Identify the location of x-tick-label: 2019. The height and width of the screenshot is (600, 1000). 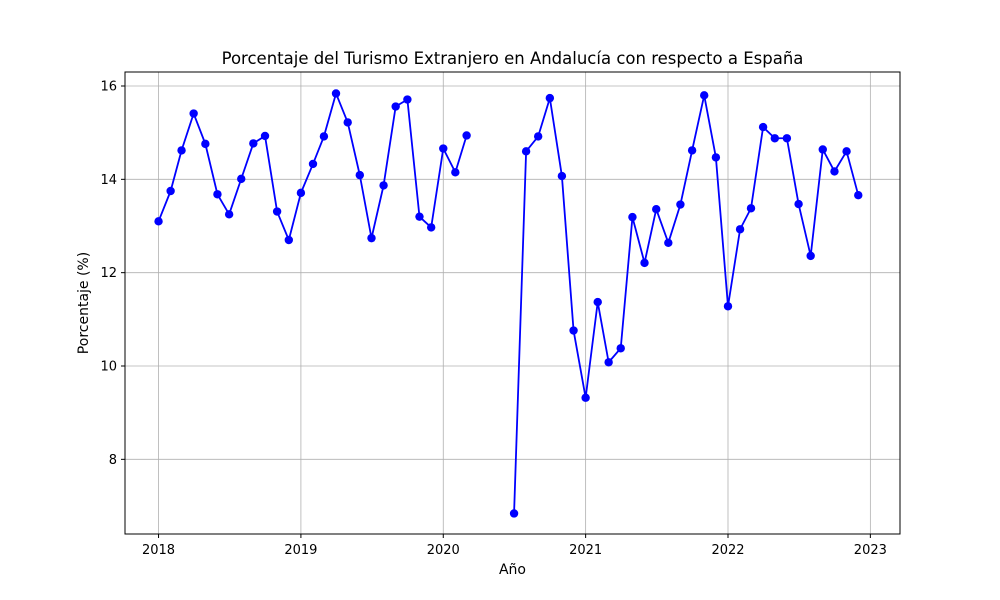
(300, 550).